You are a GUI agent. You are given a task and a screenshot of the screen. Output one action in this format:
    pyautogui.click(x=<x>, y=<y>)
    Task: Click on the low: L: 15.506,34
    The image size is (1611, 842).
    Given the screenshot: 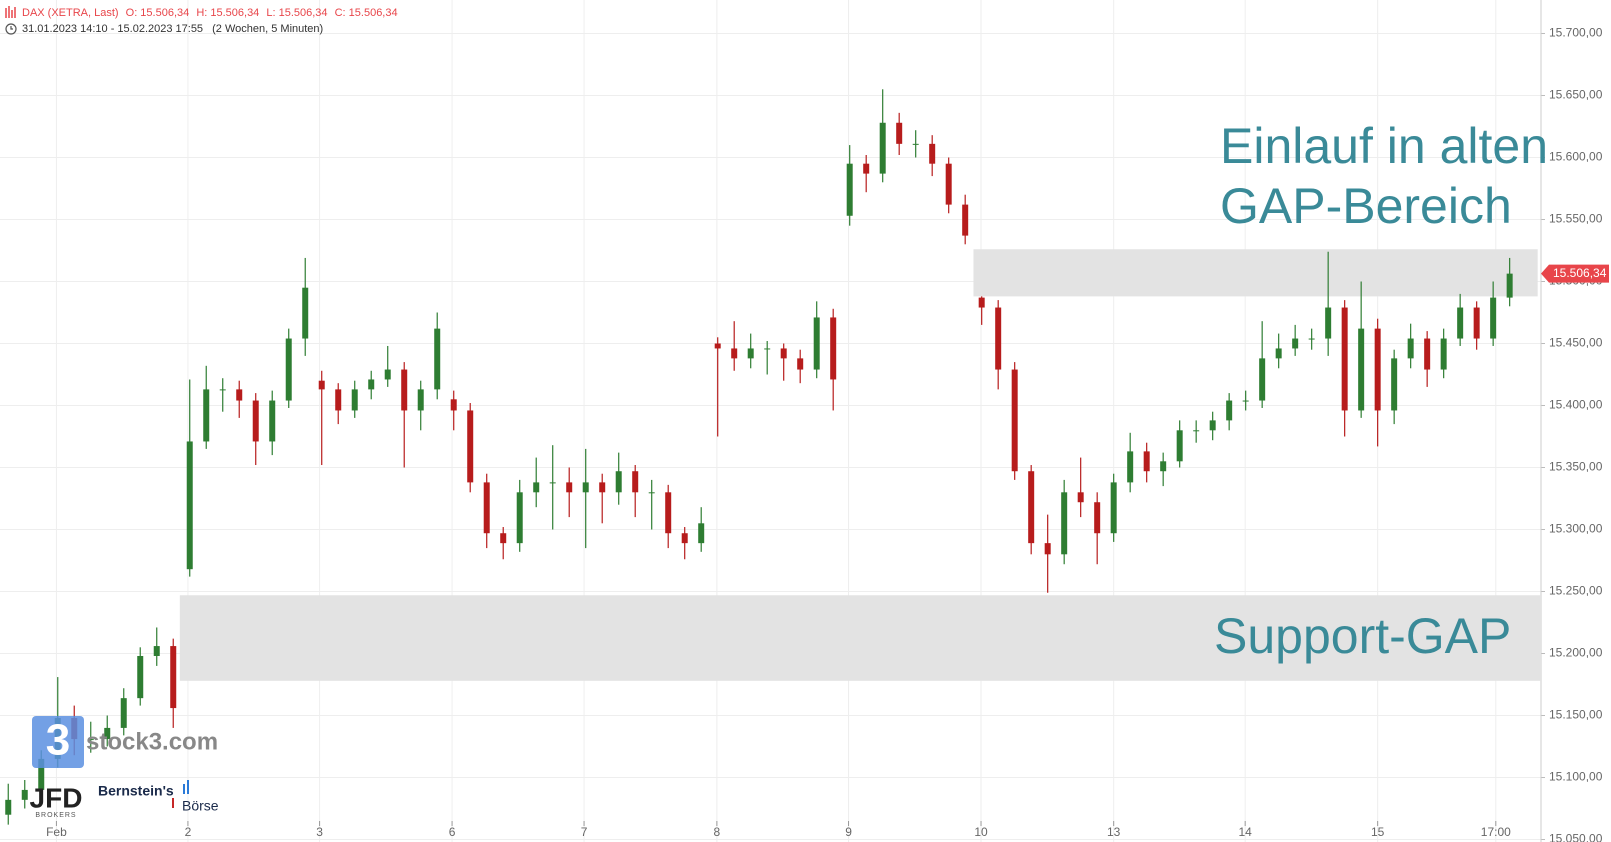 What is the action you would take?
    pyautogui.click(x=296, y=13)
    